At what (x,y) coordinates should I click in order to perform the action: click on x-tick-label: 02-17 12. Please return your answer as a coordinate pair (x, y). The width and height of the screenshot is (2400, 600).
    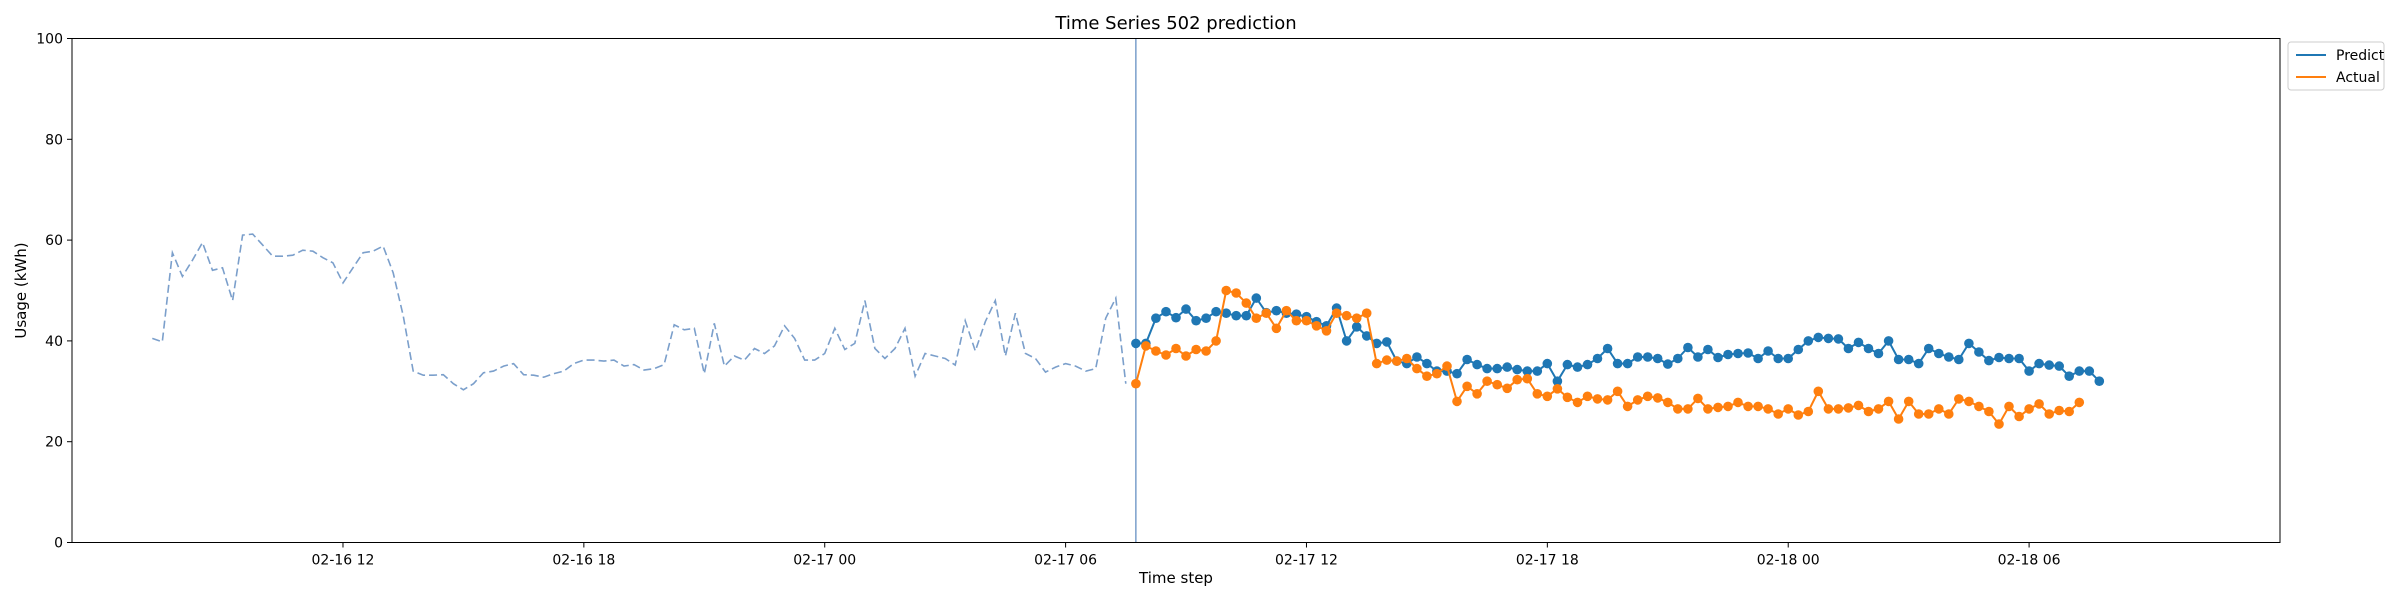
    Looking at the image, I should click on (1306, 561).